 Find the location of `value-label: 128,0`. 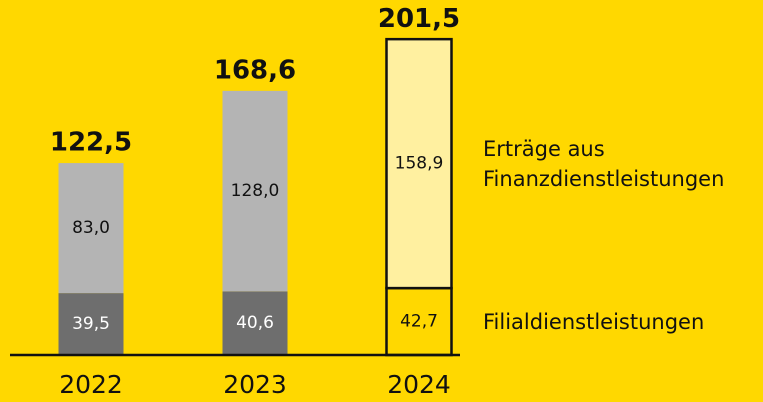

value-label: 128,0 is located at coordinates (255, 191).